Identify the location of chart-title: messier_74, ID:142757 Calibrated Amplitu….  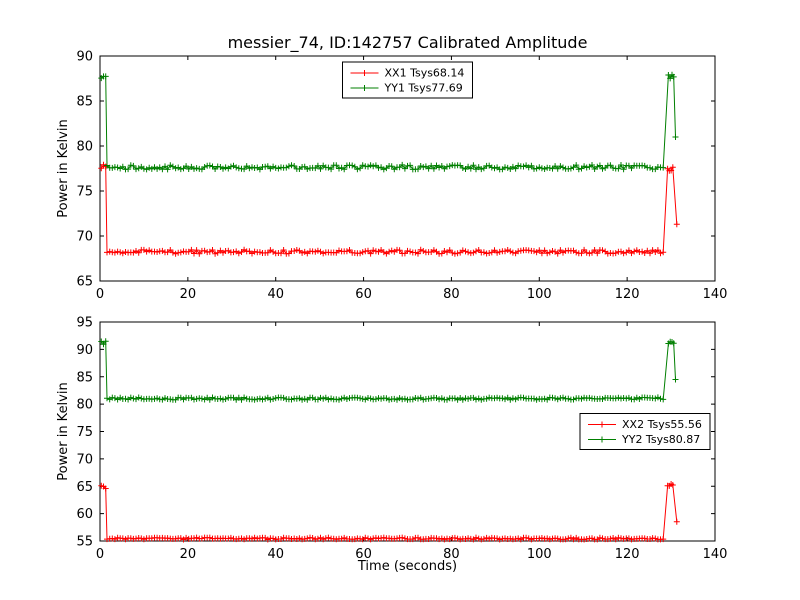
(407, 42).